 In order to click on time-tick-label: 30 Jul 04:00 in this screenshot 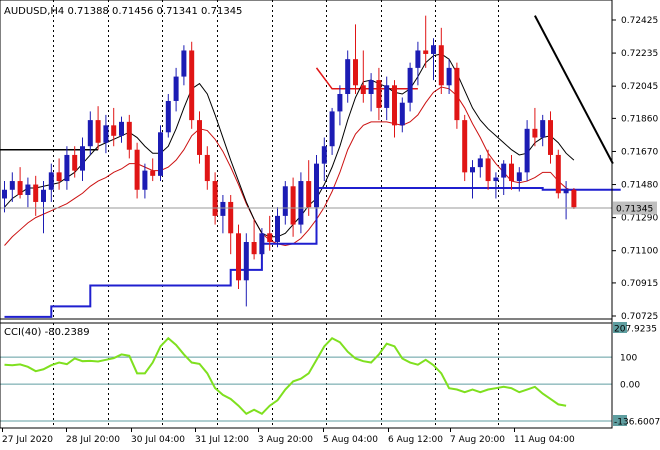, I will do `click(158, 440)`.